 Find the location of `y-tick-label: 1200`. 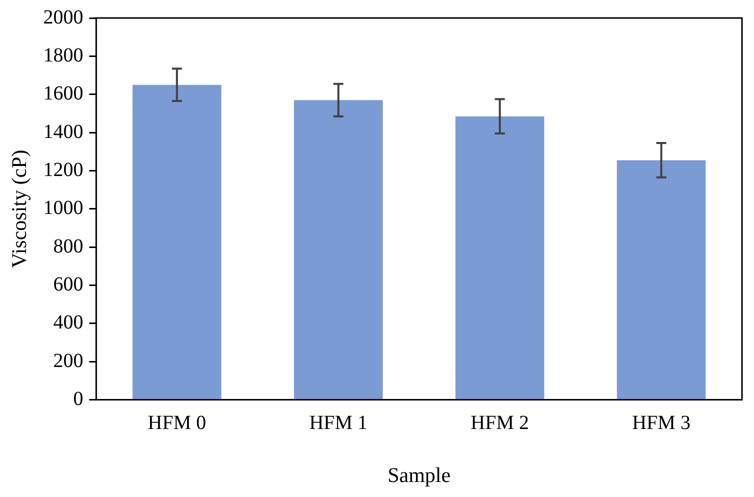

y-tick-label: 1200 is located at coordinates (63, 169).